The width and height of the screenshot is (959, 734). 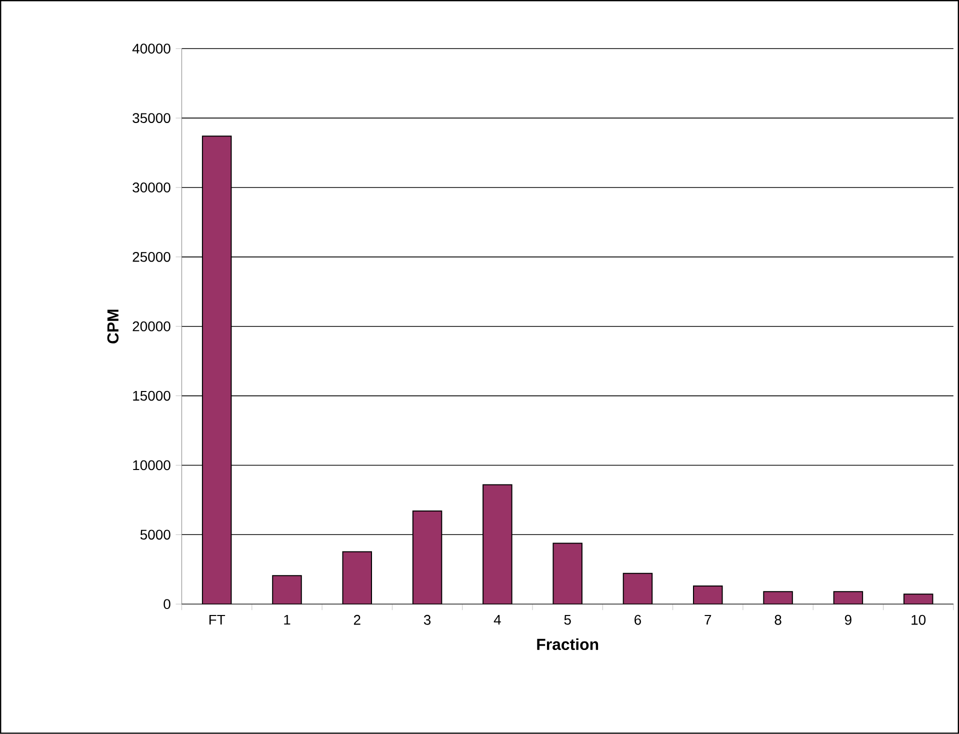 I want to click on x-tick-label: 1, so click(x=287, y=620).